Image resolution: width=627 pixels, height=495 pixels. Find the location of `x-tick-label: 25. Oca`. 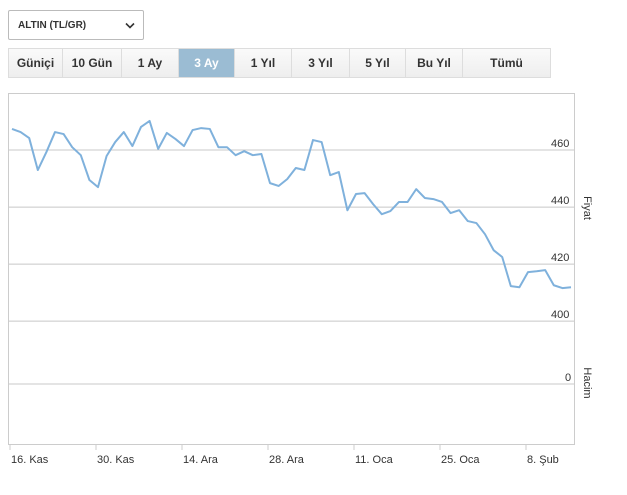

x-tick-label: 25. Oca is located at coordinates (460, 460).